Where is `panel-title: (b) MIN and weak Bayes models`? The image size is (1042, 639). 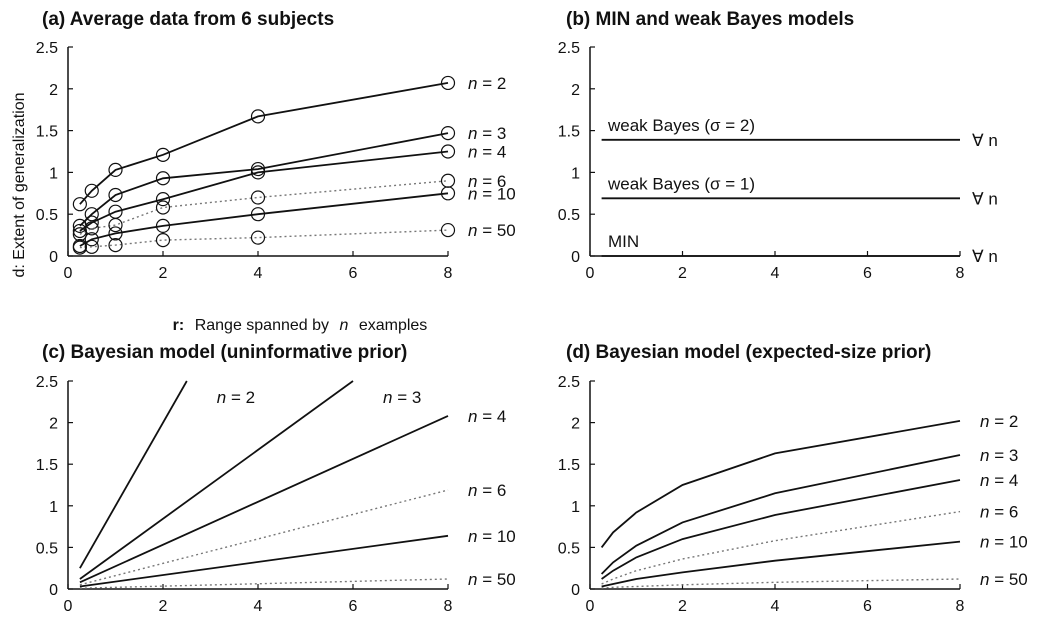 panel-title: (b) MIN and weak Bayes models is located at coordinates (710, 19).